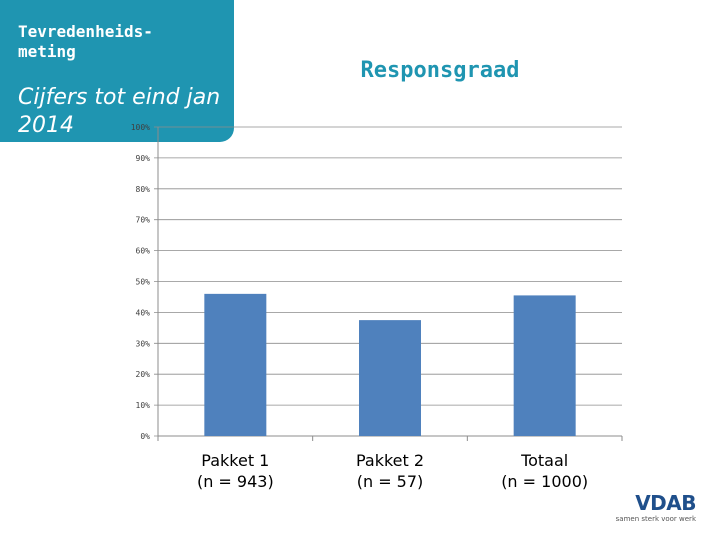 Image resolution: width=720 pixels, height=540 pixels. What do you see at coordinates (390, 471) in the screenshot?
I see `category-label-pakket-2: Pakket 2 (n = 57)` at bounding box center [390, 471].